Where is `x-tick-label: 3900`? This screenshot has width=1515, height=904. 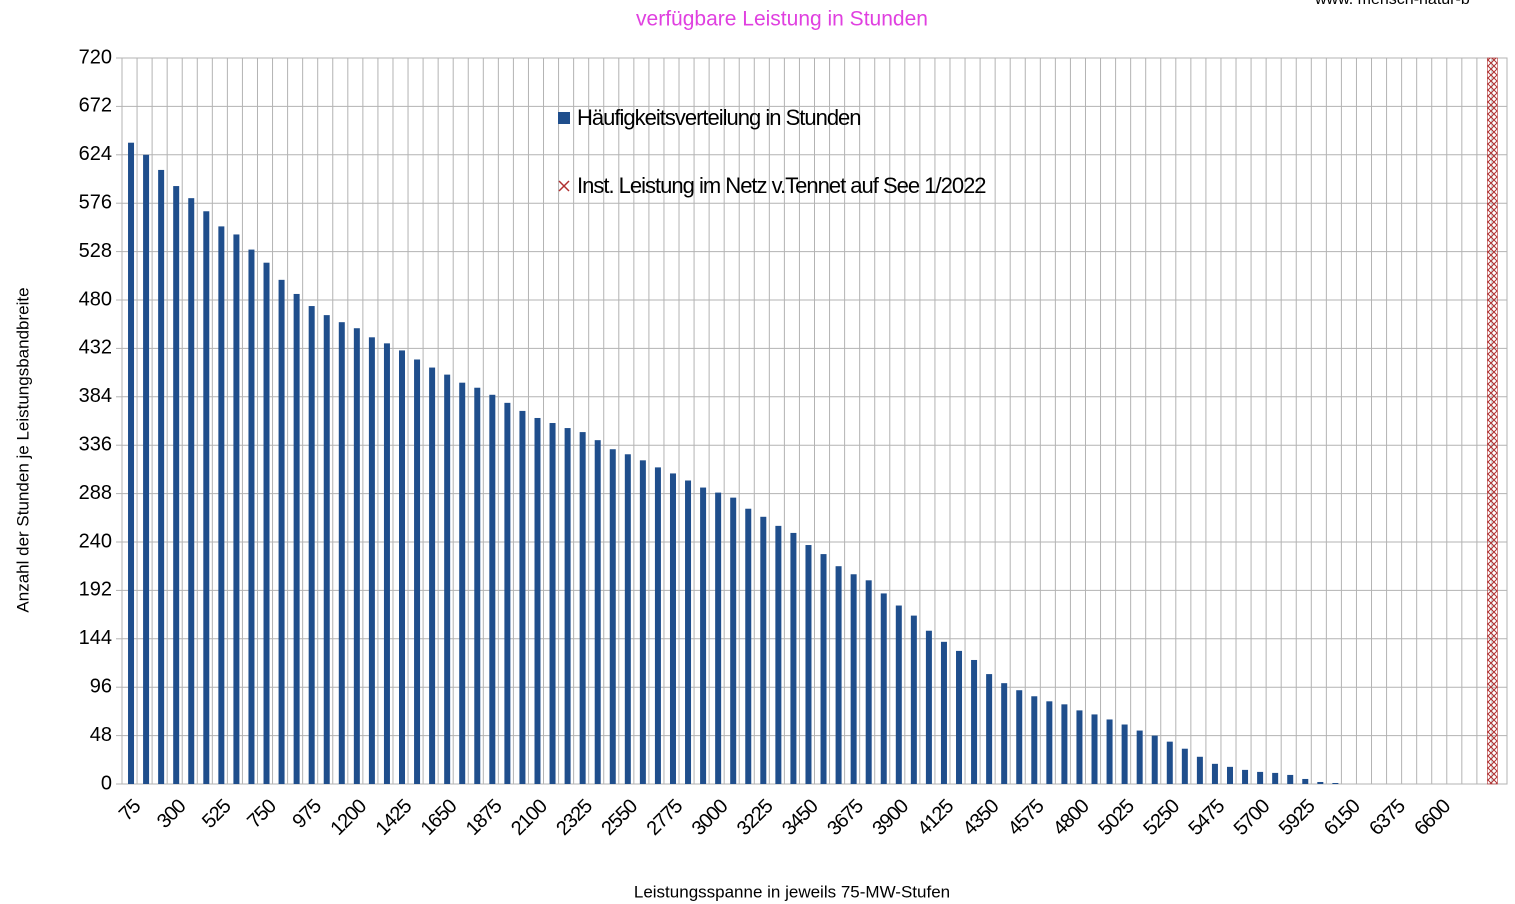
x-tick-label: 3900 is located at coordinates (890, 817).